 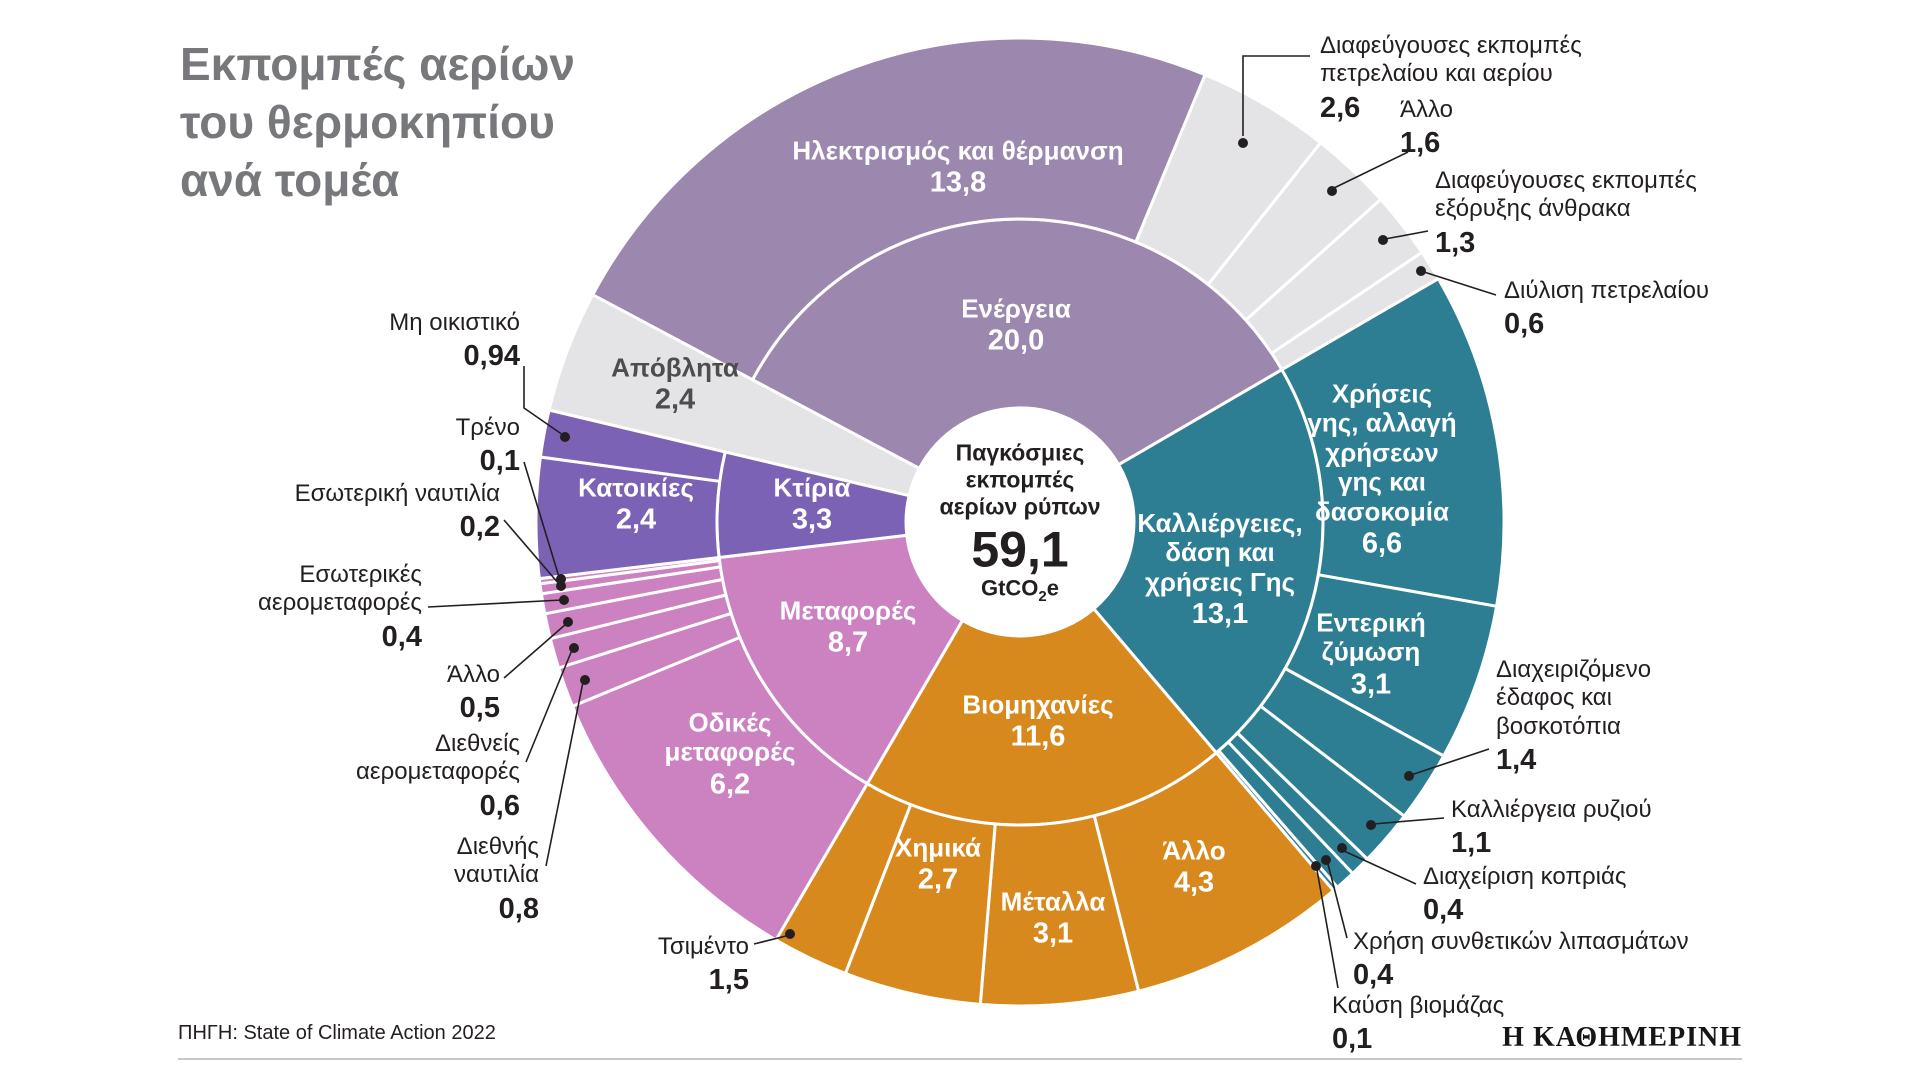 What do you see at coordinates (1450, 762) in the screenshot?
I see `callout-line-s1-c2` at bounding box center [1450, 762].